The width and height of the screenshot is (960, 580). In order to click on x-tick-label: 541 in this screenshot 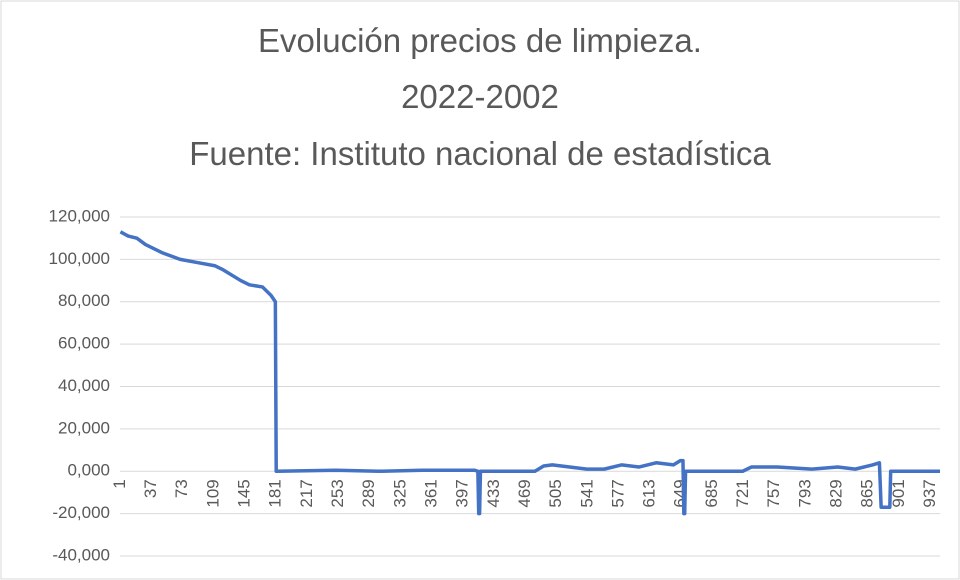, I will do `click(586, 493)`.